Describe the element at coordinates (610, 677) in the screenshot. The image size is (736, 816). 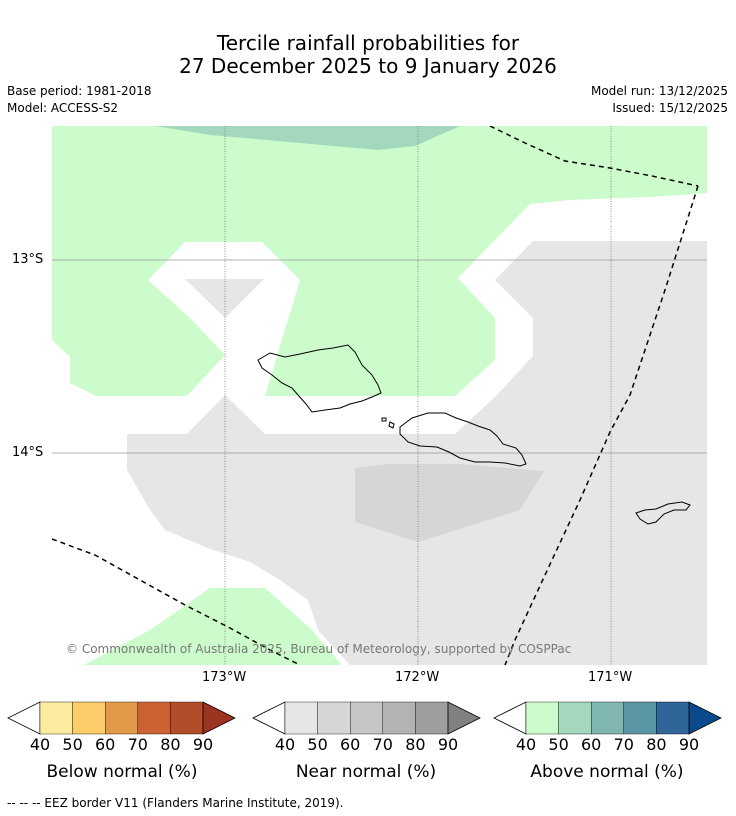
I see `lon-label-171w: 171°W` at that location.